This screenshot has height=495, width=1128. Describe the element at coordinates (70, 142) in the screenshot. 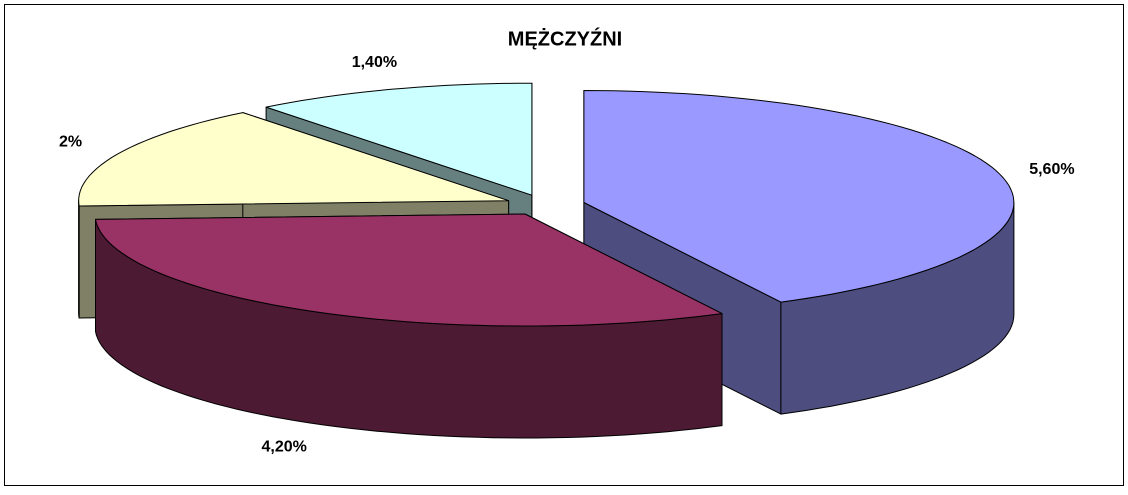

I see `data-label: 2%` at that location.